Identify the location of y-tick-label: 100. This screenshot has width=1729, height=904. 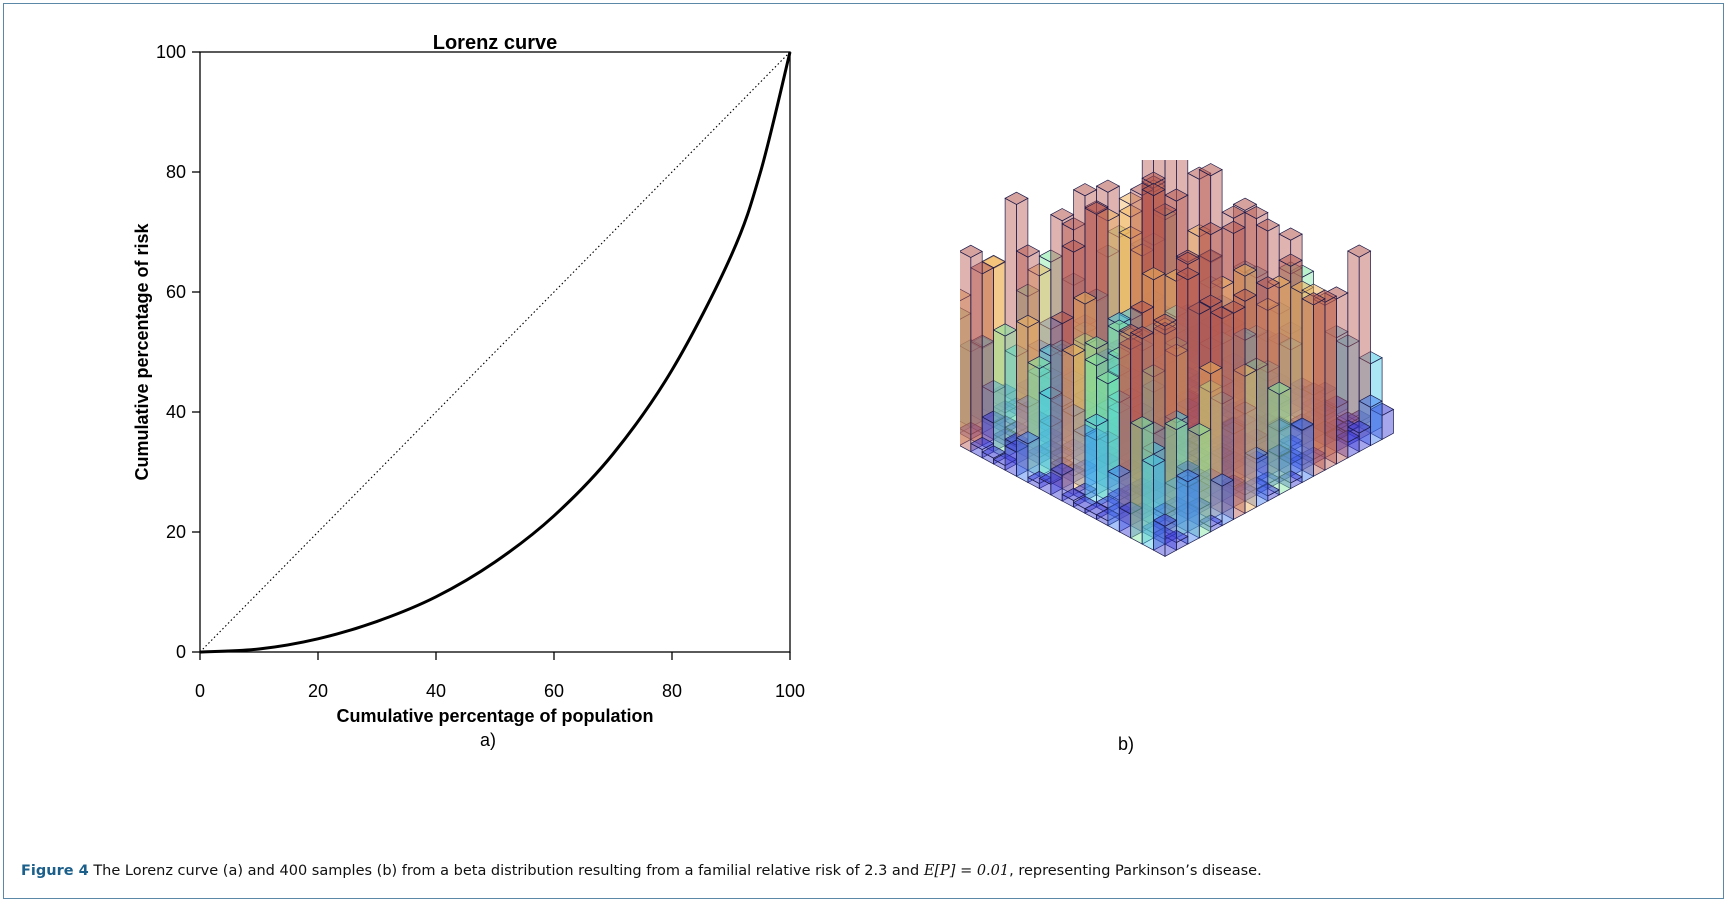
(171, 52).